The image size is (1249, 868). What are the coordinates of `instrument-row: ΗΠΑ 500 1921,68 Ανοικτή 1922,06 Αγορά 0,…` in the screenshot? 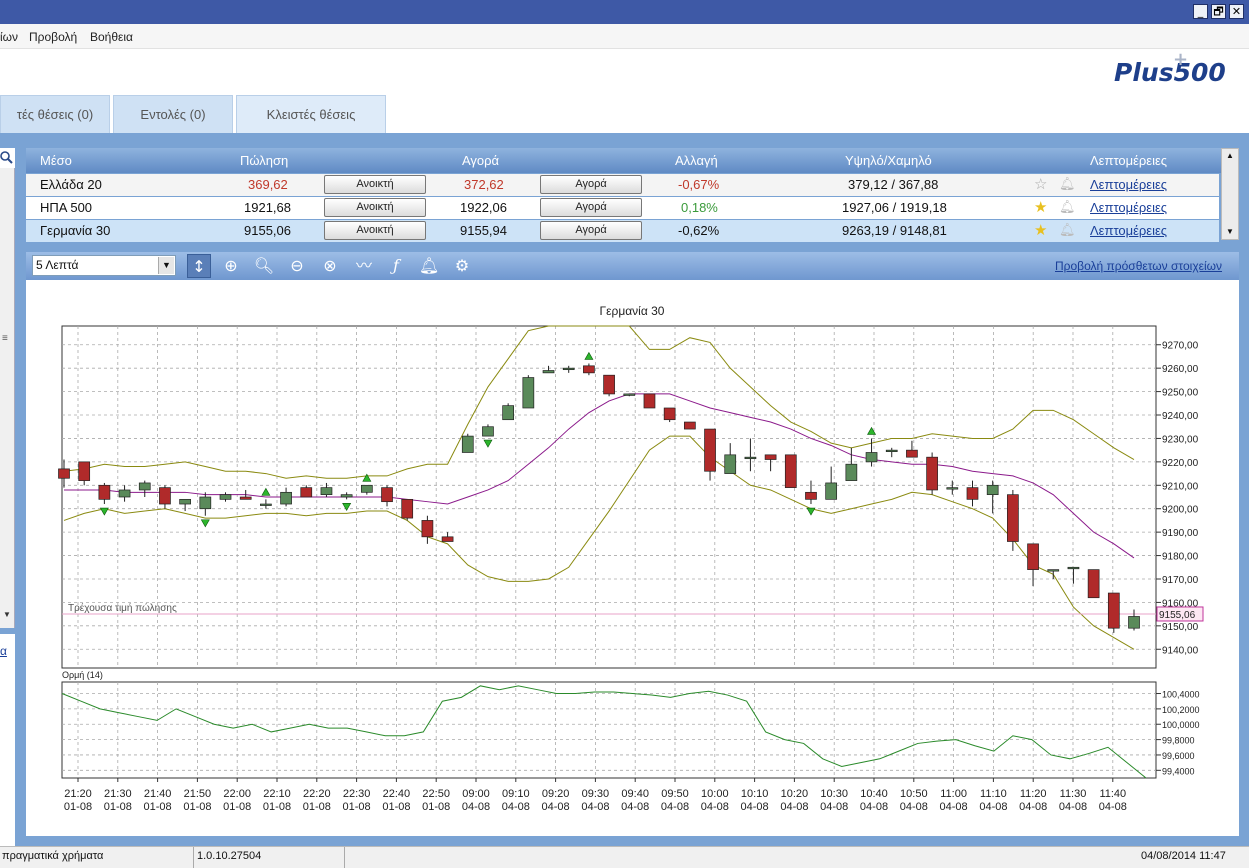 It's located at (622, 208).